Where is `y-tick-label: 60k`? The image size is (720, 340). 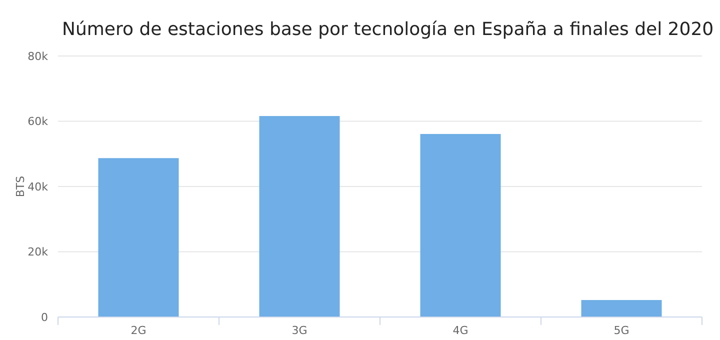
y-tick-label: 60k is located at coordinates (38, 121).